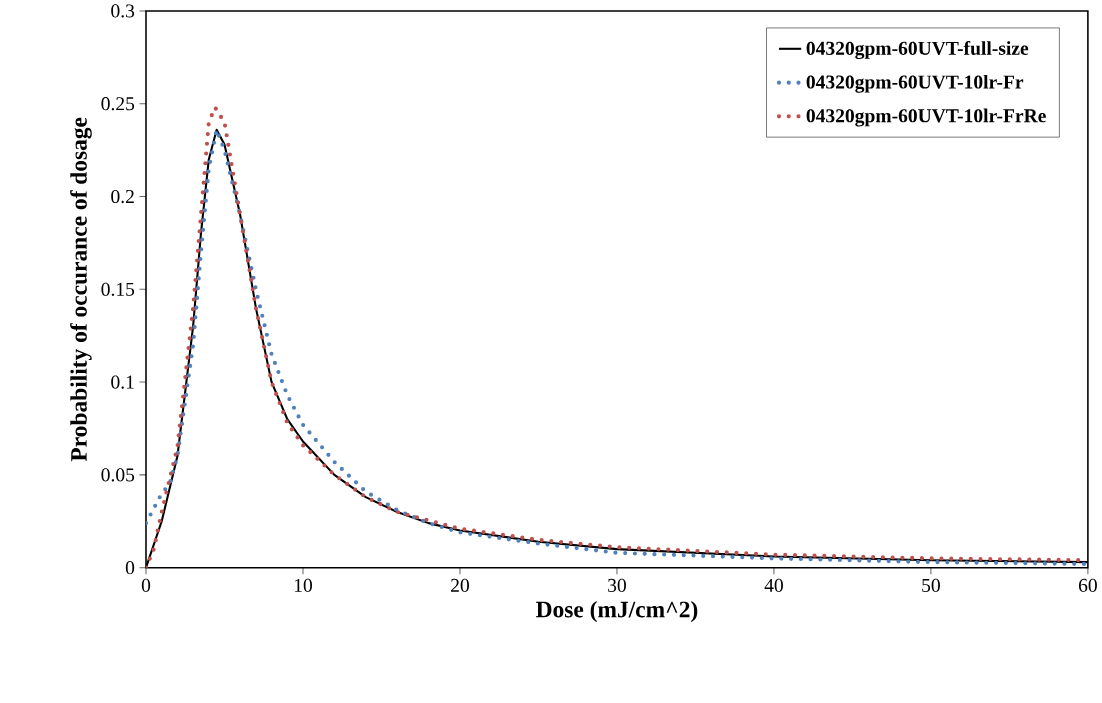 The height and width of the screenshot is (703, 1102). Describe the element at coordinates (81, 289) in the screenshot. I see `y-axis-title: Probability of occurance of dosage` at that location.